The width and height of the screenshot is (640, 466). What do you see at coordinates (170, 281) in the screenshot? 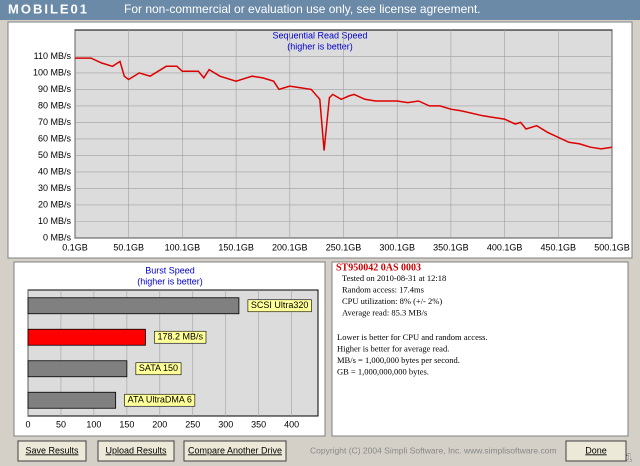
I see `burst-subtitle: (higher is better)` at bounding box center [170, 281].